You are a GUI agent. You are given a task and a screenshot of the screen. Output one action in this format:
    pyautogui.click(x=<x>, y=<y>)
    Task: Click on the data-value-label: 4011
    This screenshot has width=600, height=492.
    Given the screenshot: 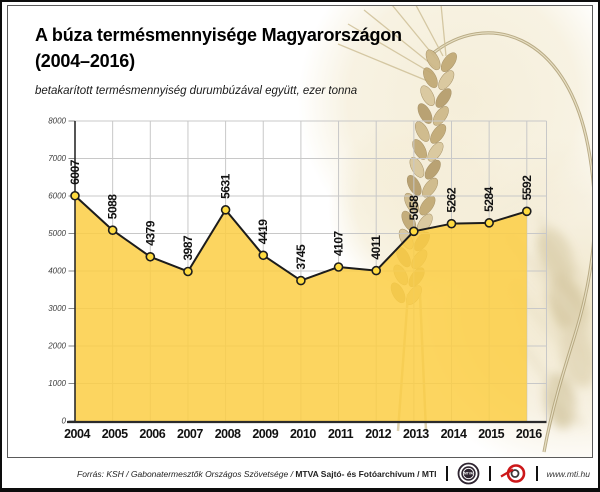 What is the action you would take?
    pyautogui.click(x=376, y=247)
    